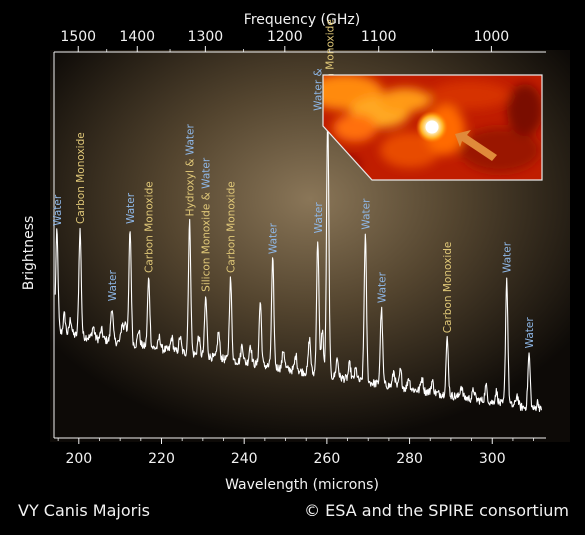 This screenshot has width=585, height=535. I want to click on x-tick-label: 260, so click(327, 459).